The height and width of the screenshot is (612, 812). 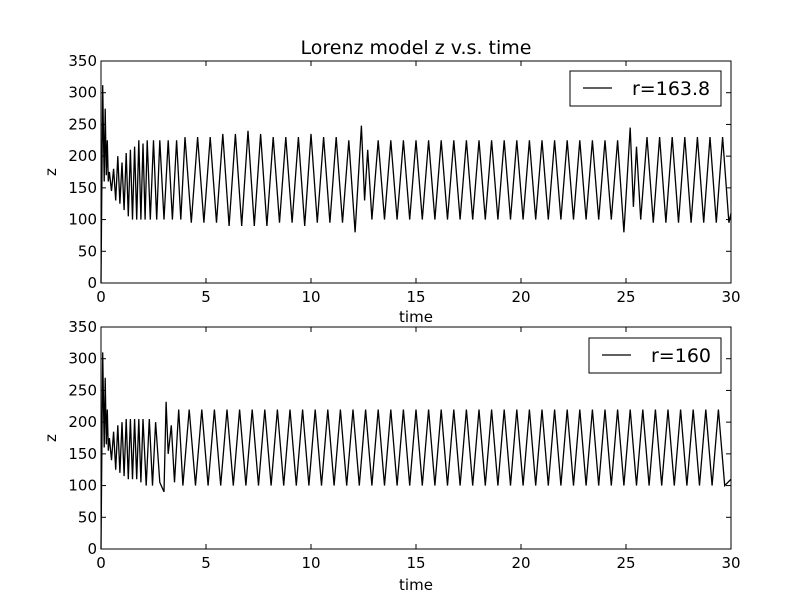 What do you see at coordinates (681, 356) in the screenshot?
I see `legend-label-bottom: r=160` at bounding box center [681, 356].